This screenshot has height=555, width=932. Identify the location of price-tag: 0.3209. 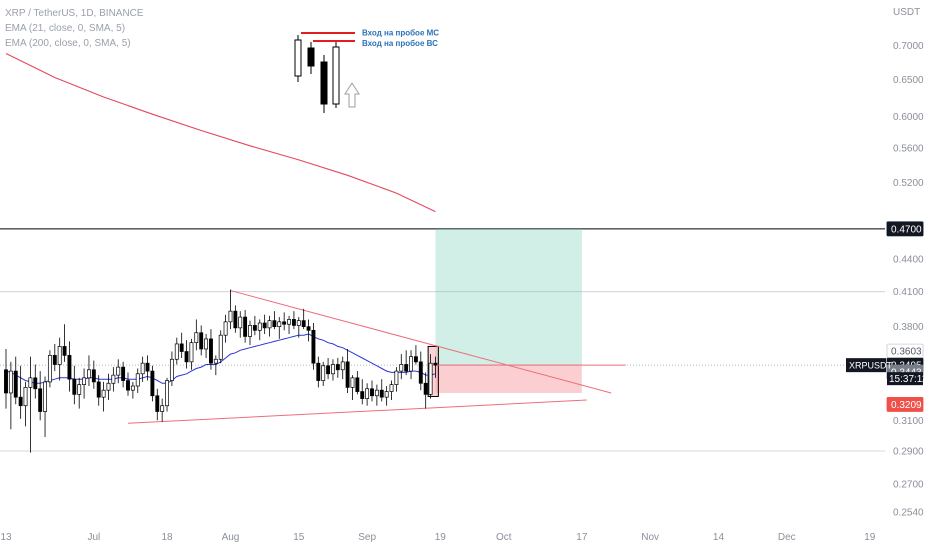
(905, 404).